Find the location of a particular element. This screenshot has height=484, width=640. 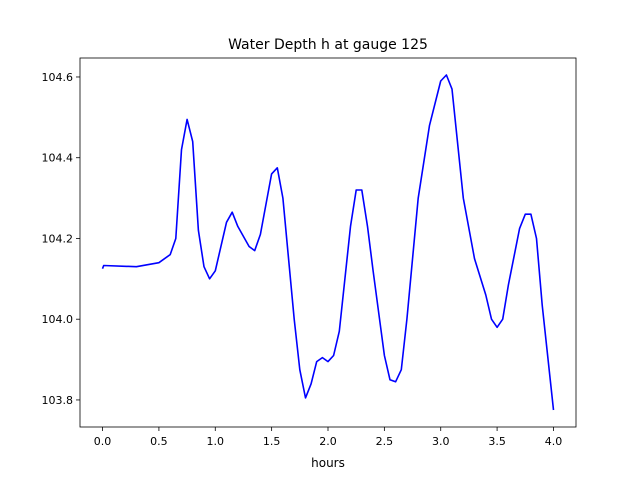

y-tick-label: 104.2 is located at coordinates (58, 238).